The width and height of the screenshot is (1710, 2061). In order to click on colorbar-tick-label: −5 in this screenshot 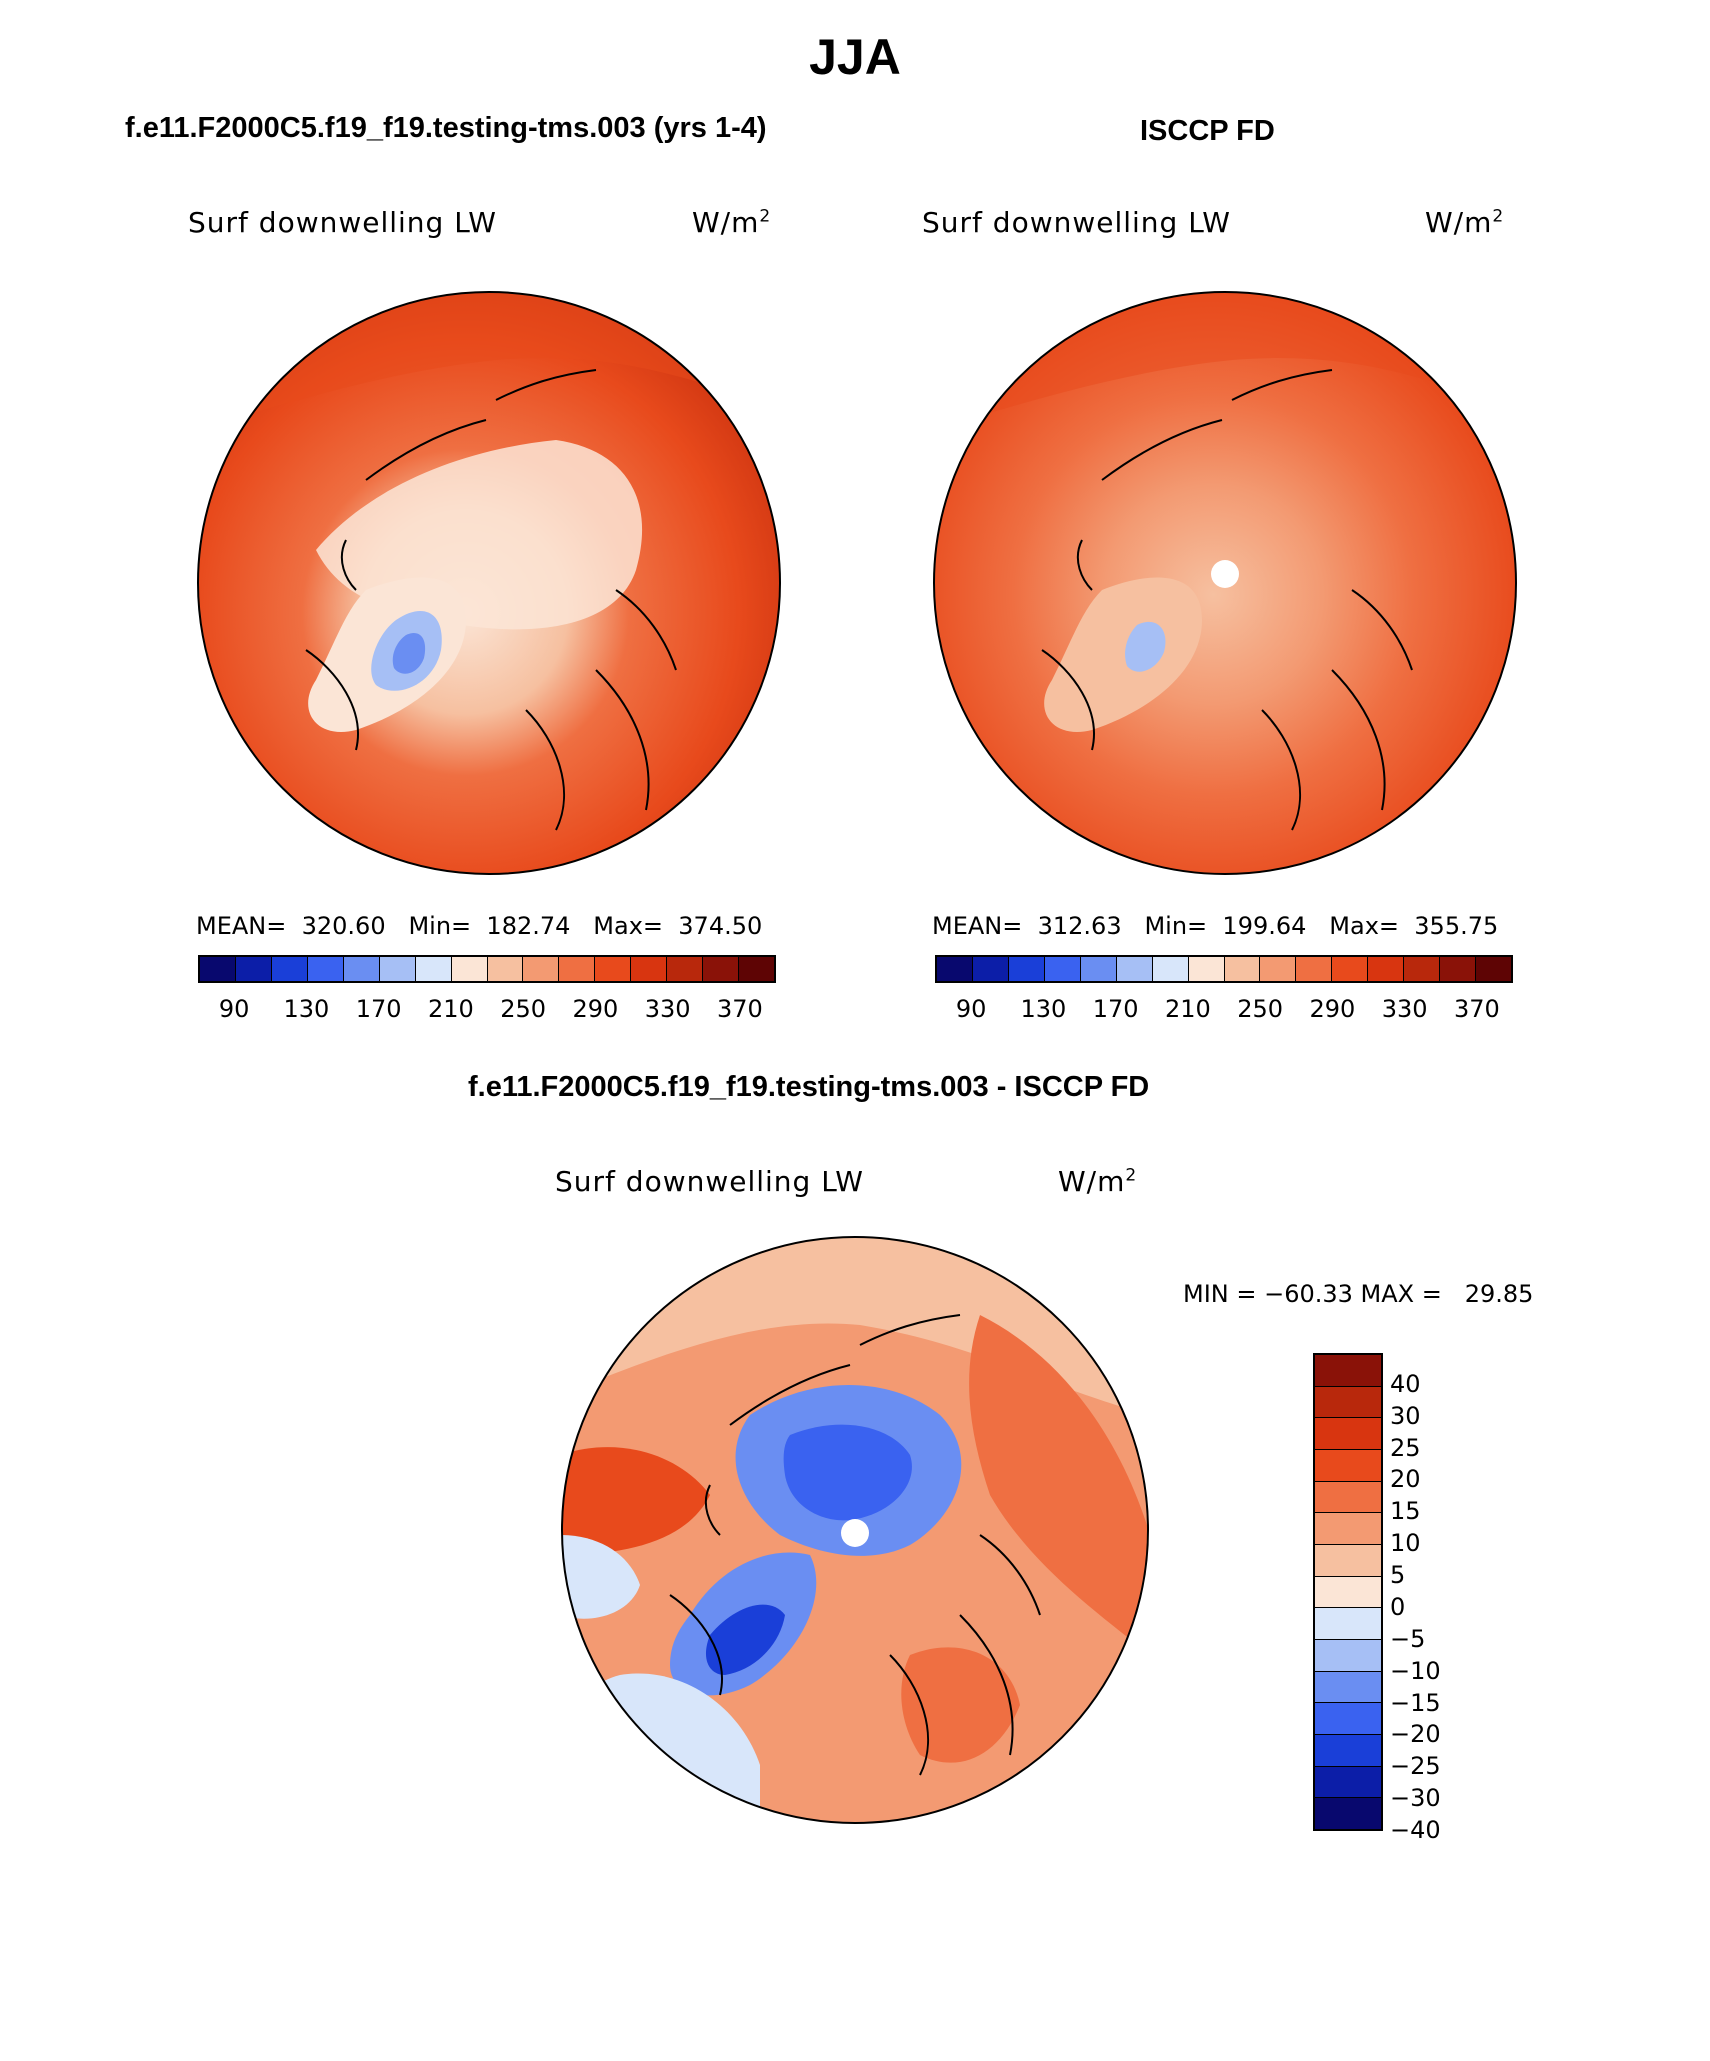, I will do `click(1408, 1638)`.